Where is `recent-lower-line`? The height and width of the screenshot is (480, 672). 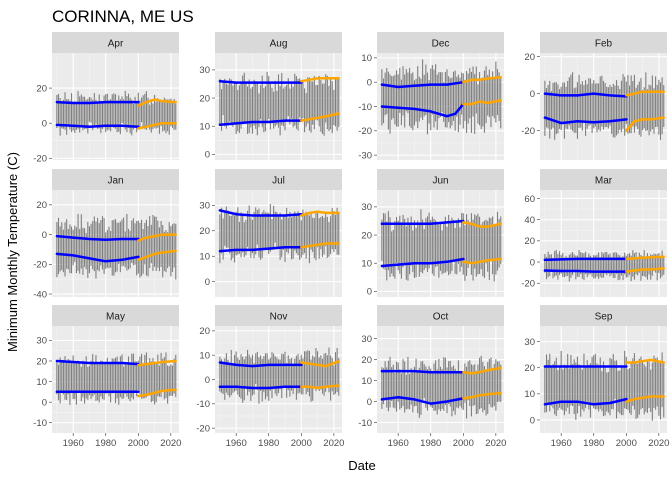 recent-lower-line is located at coordinates (482, 395).